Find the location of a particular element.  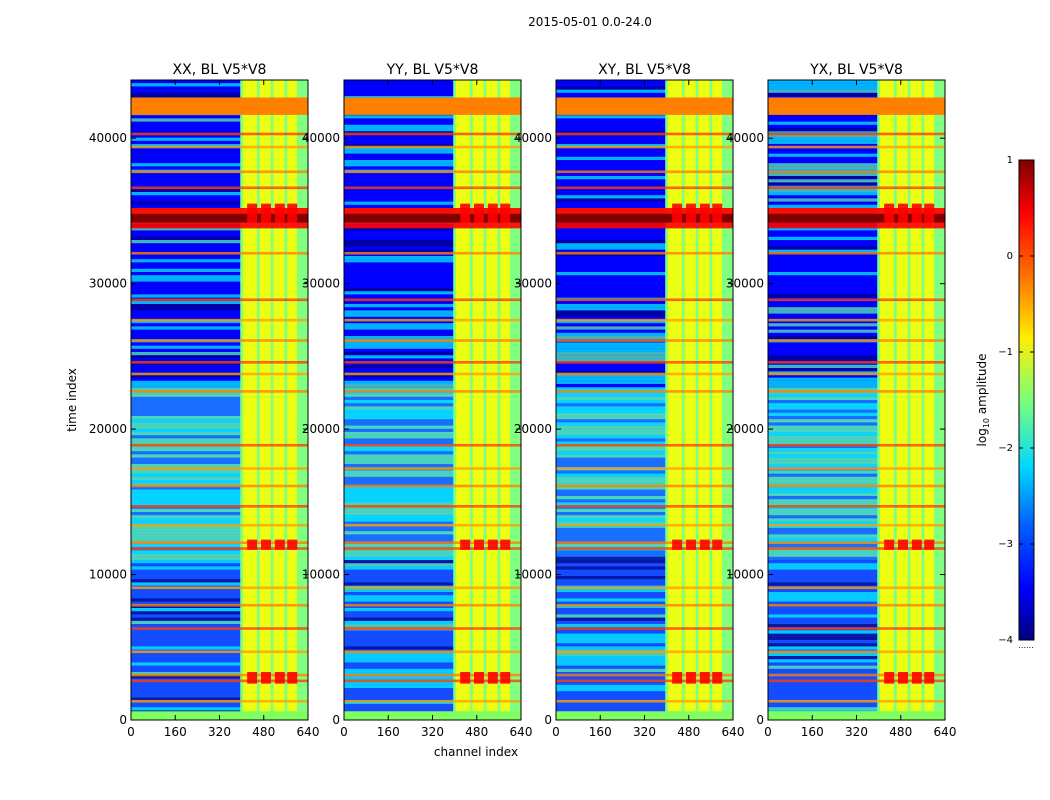

colorbar-tick-label: −4 is located at coordinates (1005, 640).